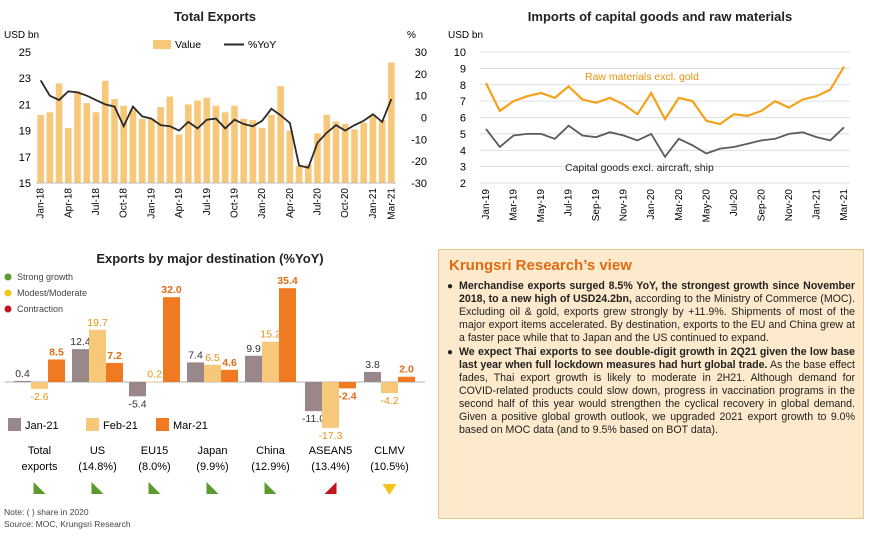 This screenshot has height=537, width=870. I want to click on destination-data-label: 19.7, so click(97, 323).